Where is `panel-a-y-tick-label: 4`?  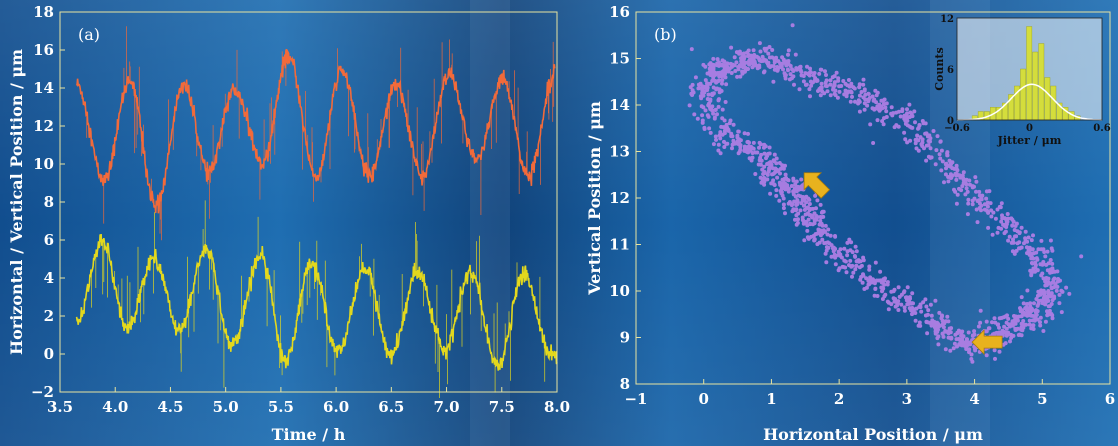
panel-a-y-tick-label: 4 is located at coordinates (49, 278).